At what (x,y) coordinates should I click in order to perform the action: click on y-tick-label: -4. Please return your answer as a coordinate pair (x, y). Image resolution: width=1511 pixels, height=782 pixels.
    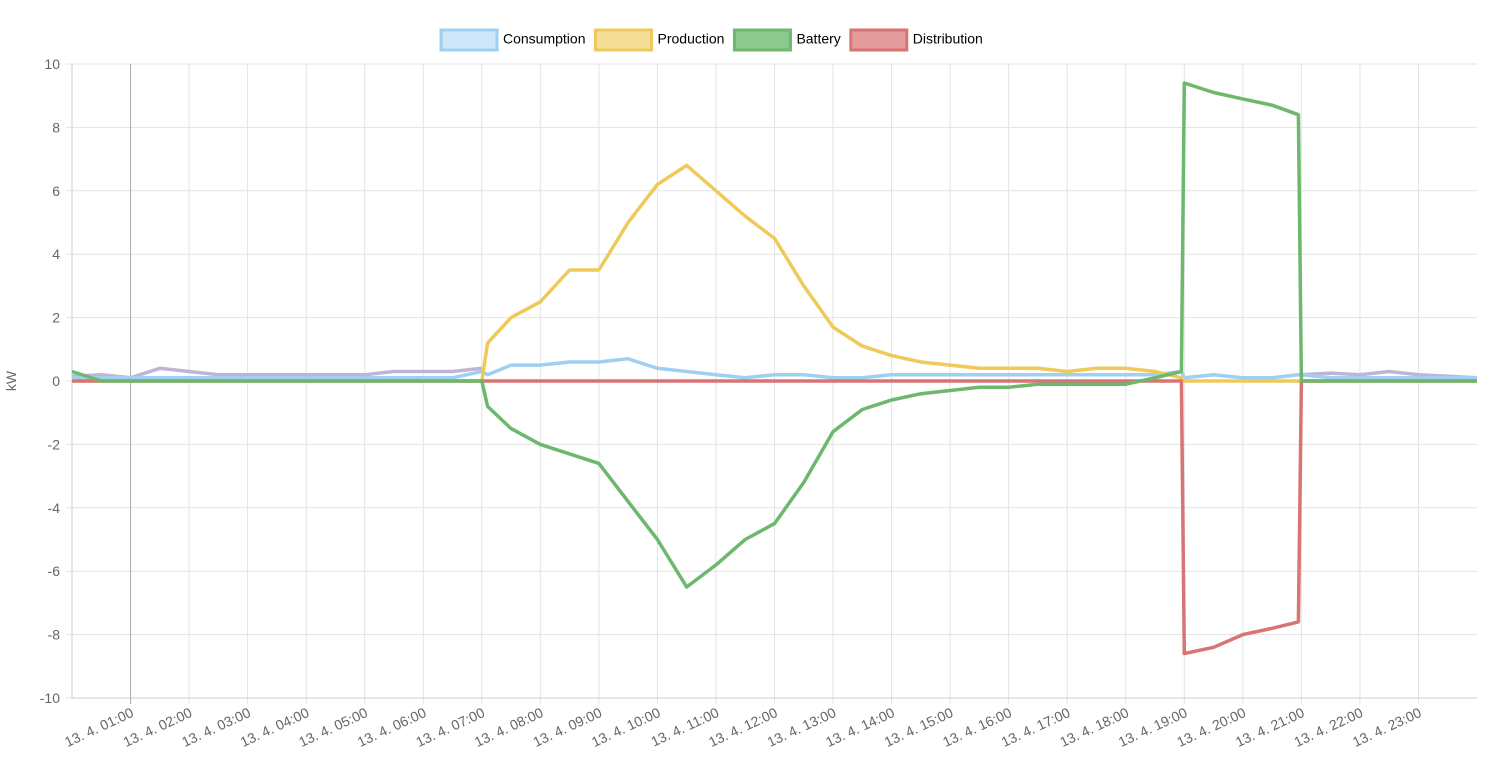
    Looking at the image, I should click on (54, 508).